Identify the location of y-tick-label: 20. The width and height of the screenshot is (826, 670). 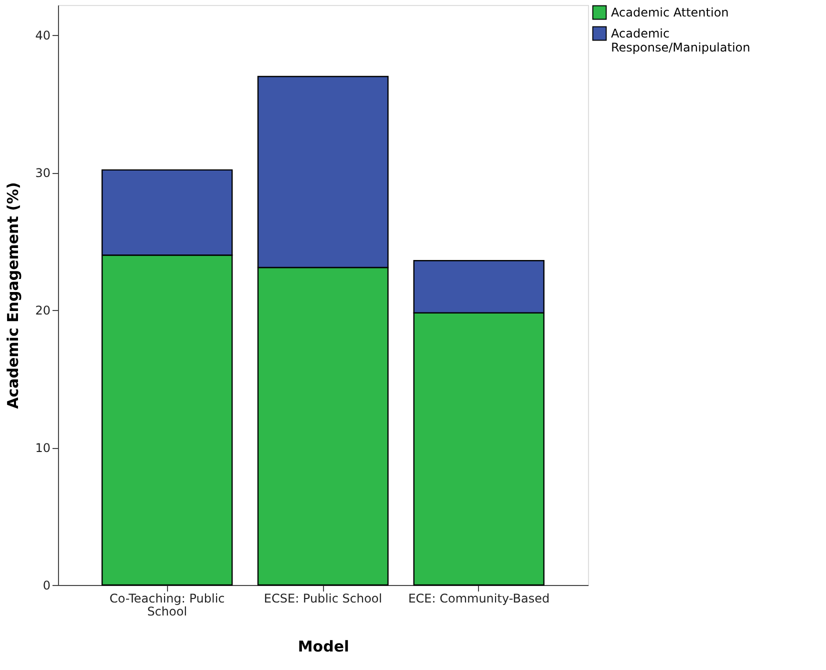
(42, 311).